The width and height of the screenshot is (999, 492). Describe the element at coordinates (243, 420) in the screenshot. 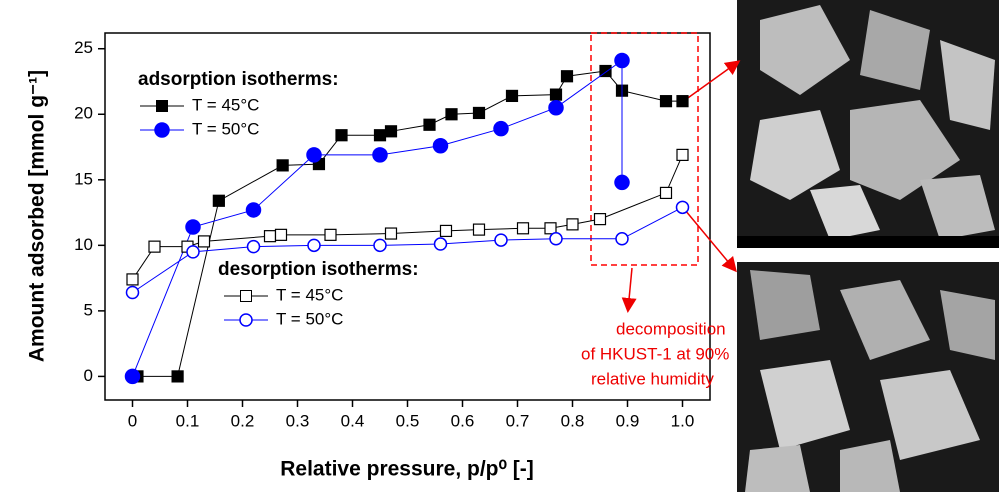

I see `x-tick-label: 0.2` at that location.